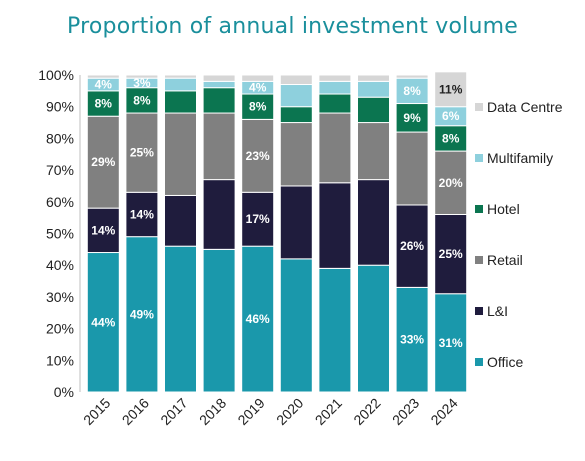 This screenshot has height=461, width=585. I want to click on bar-segment-retail-2024, so click(451, 182).